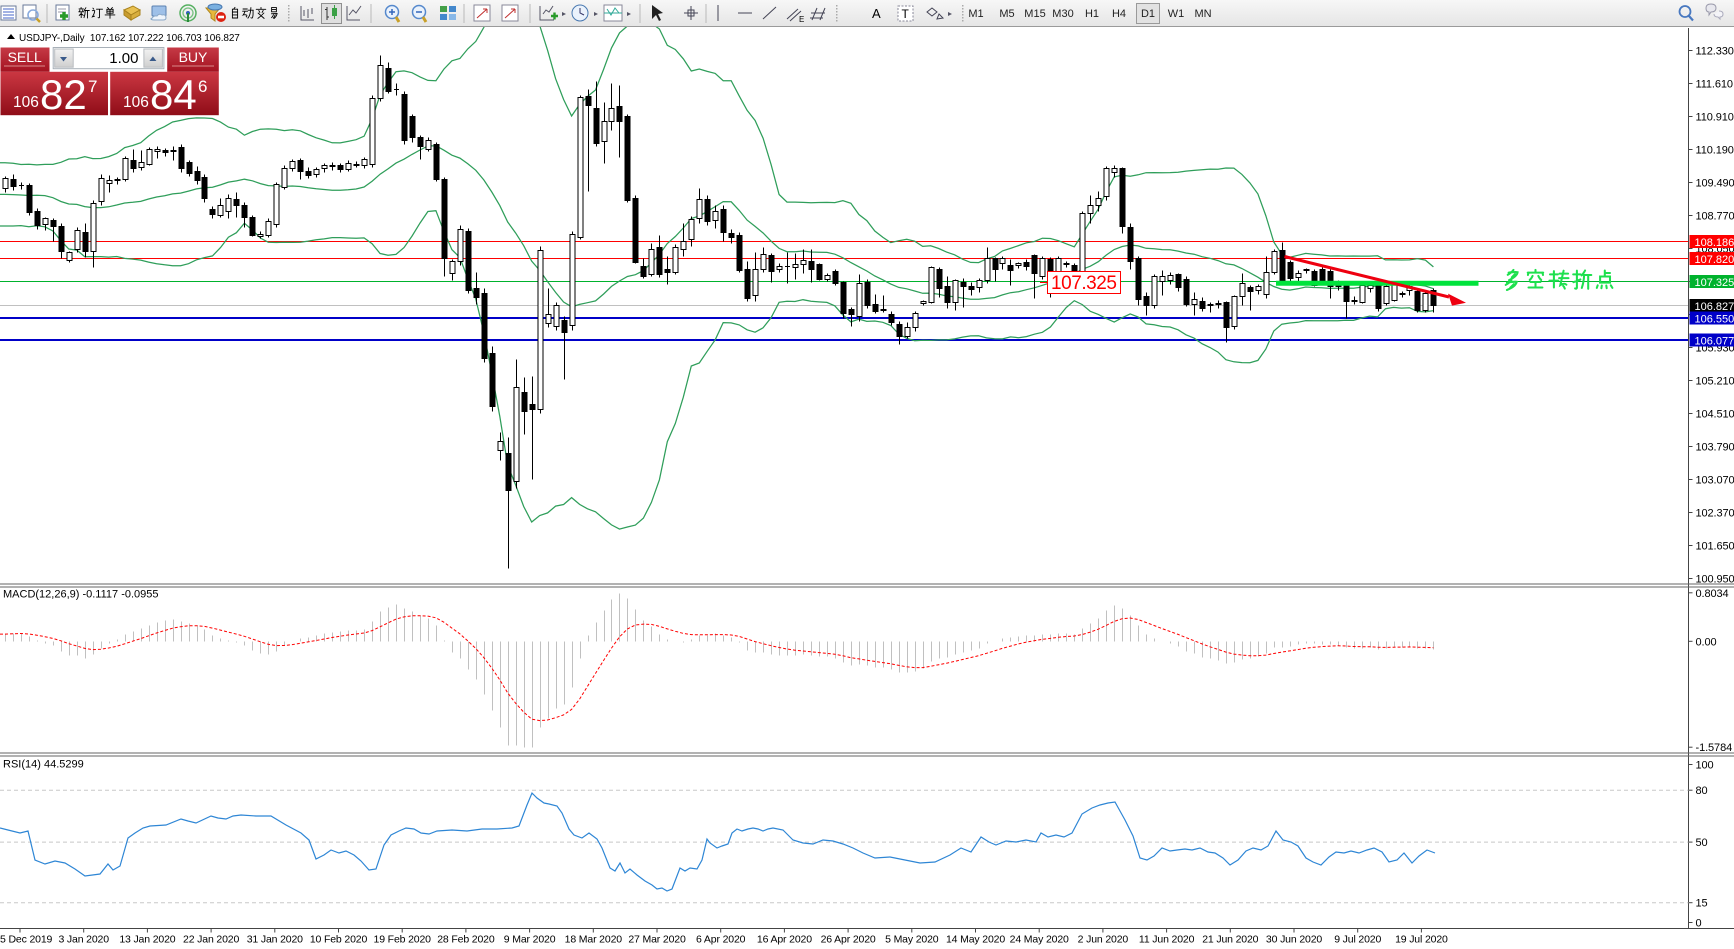 Image resolution: width=1734 pixels, height=949 pixels. What do you see at coordinates (784, 940) in the screenshot?
I see `svg-text: 16 Apr 2020` at bounding box center [784, 940].